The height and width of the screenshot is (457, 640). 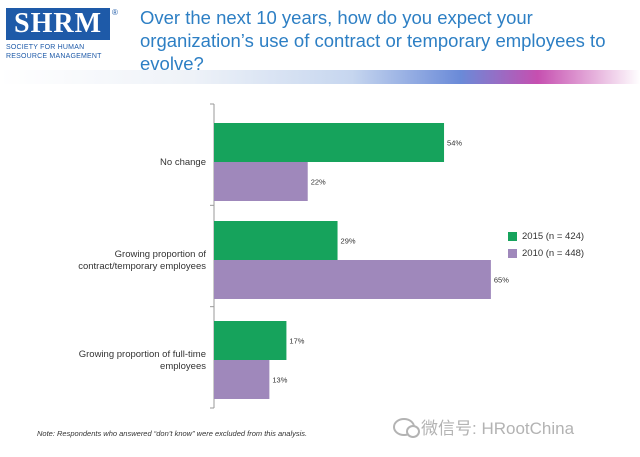 What do you see at coordinates (142, 266) in the screenshot?
I see `category-label-line: contract/temporary employees` at bounding box center [142, 266].